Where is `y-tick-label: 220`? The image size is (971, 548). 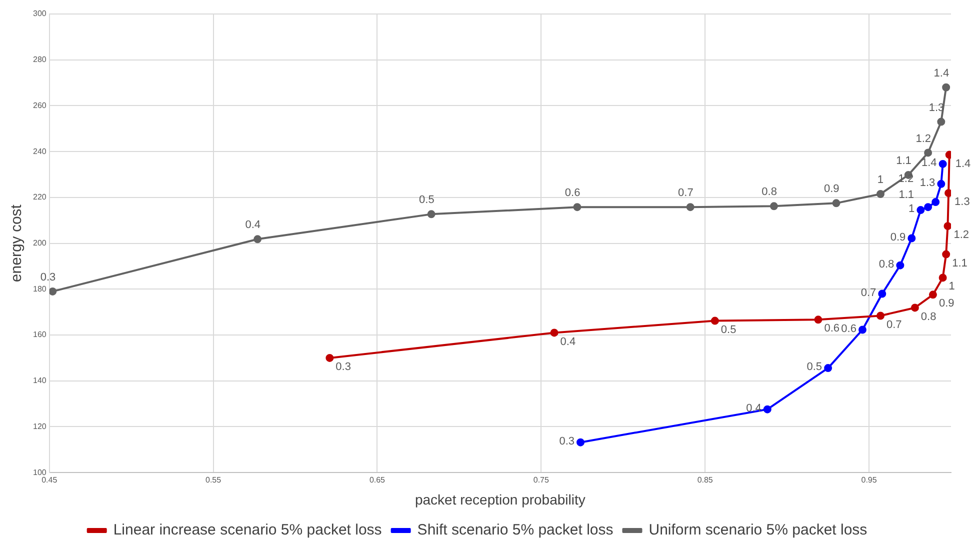
y-tick-label: 220 is located at coordinates (39, 197).